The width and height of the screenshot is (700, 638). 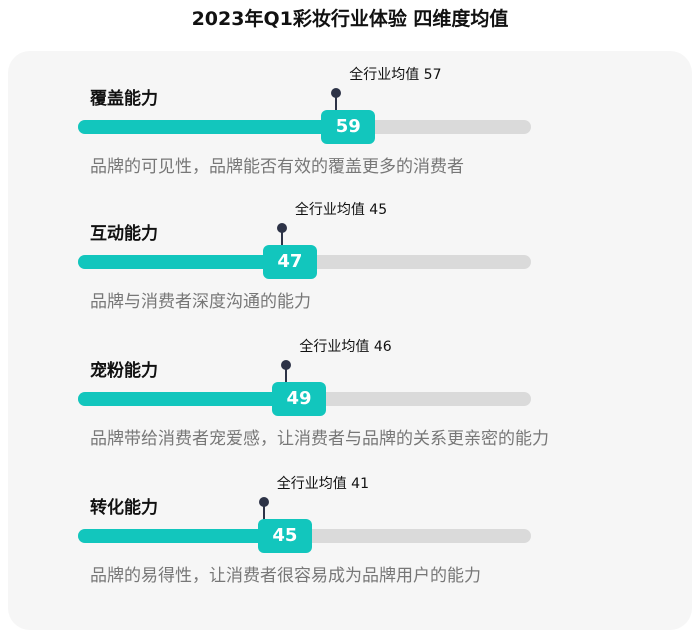 I want to click on dimension-description: 品牌带给消费者宠爱感，让消费者与品牌的关系更亲密的能力, so click(x=319, y=439).